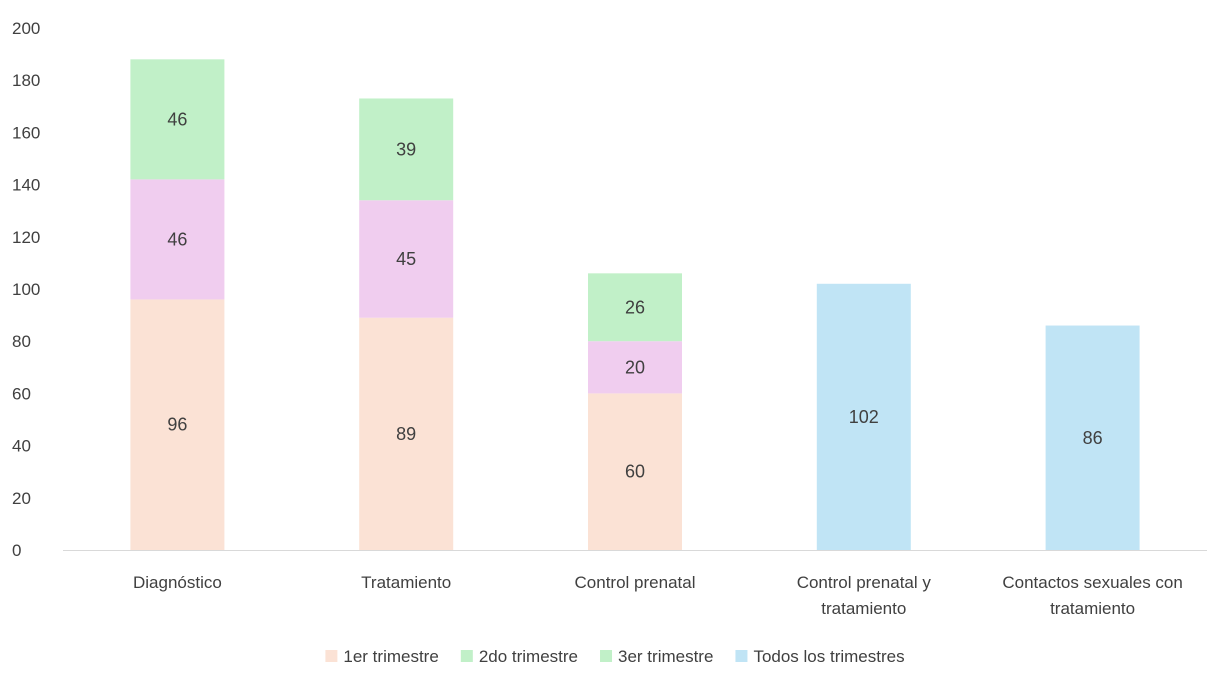 The image size is (1230, 679). What do you see at coordinates (21, 446) in the screenshot?
I see `y-tick-label: 40` at bounding box center [21, 446].